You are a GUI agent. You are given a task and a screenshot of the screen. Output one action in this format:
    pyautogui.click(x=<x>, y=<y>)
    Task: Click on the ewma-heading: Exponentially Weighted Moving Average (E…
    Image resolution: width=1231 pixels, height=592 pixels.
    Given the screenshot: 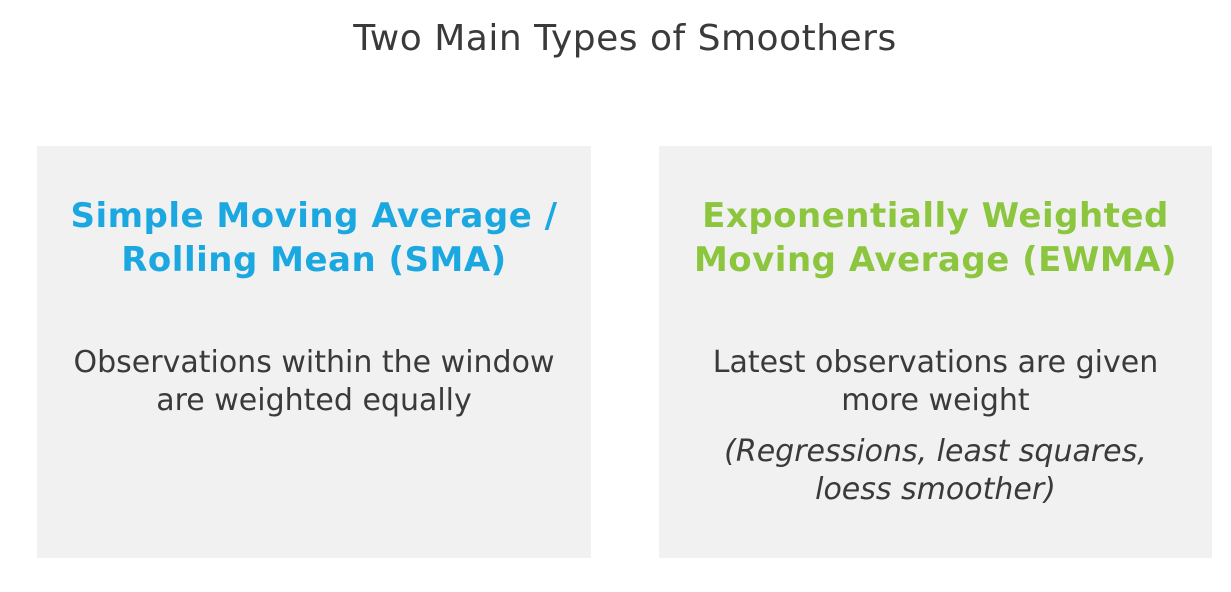 What is the action you would take?
    pyautogui.click(x=935, y=238)
    